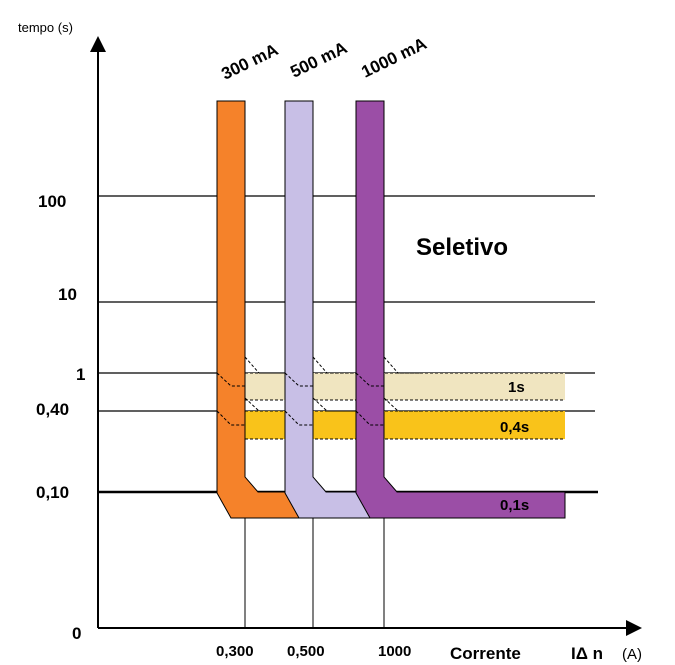  Describe the element at coordinates (52, 409) in the screenshot. I see `y-tick-label: 0,40` at that location.